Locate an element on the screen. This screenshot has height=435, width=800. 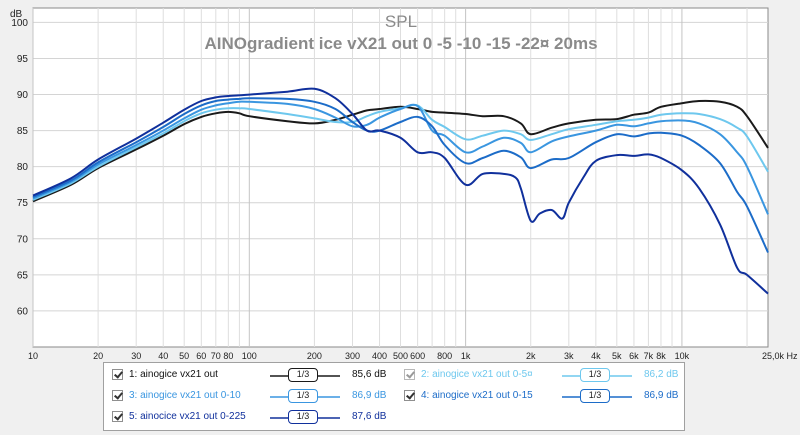
x-tick-label: 6k is located at coordinates (634, 356).